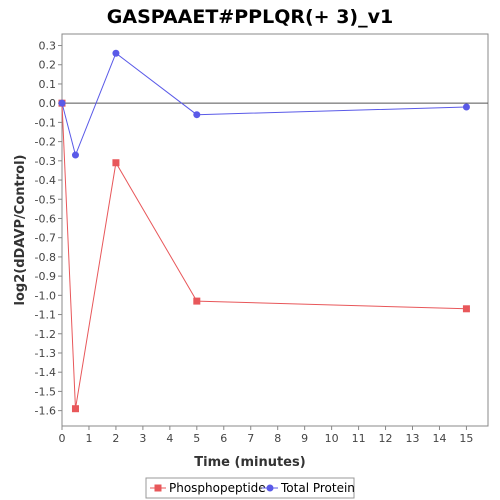  Describe the element at coordinates (45, 334) in the screenshot. I see `y-tick-label: -1.2` at that location.